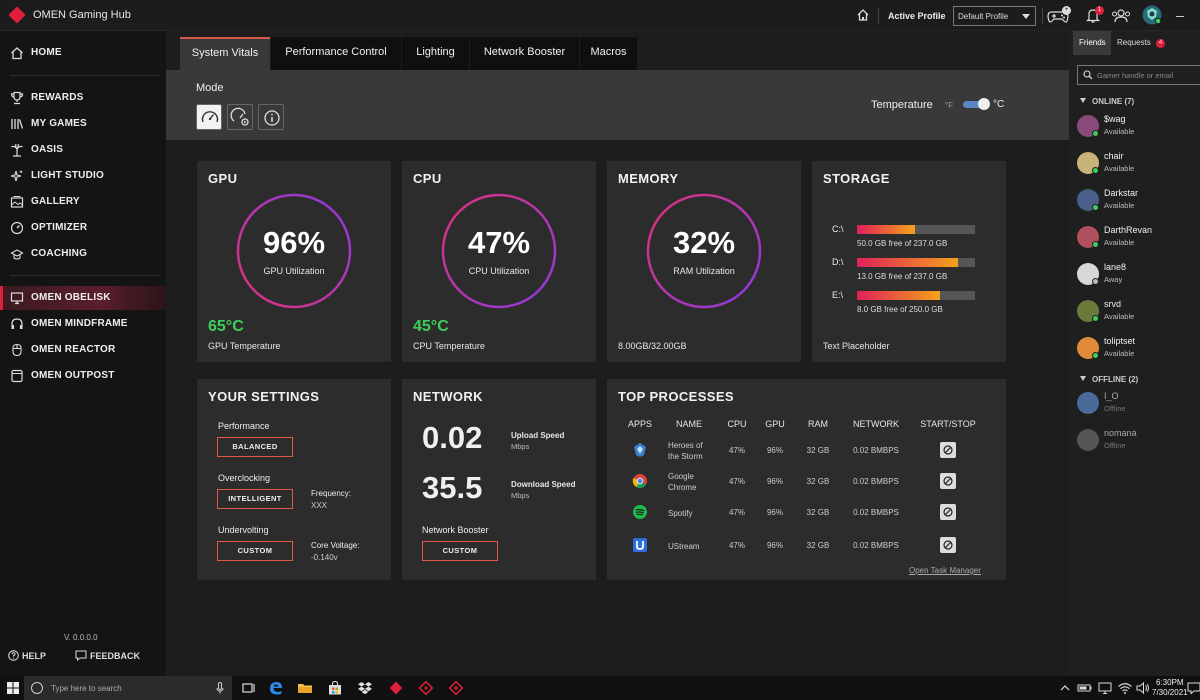 The height and width of the screenshot is (700, 1200). Describe the element at coordinates (249, 688) in the screenshot. I see `task-view-icon` at that location.